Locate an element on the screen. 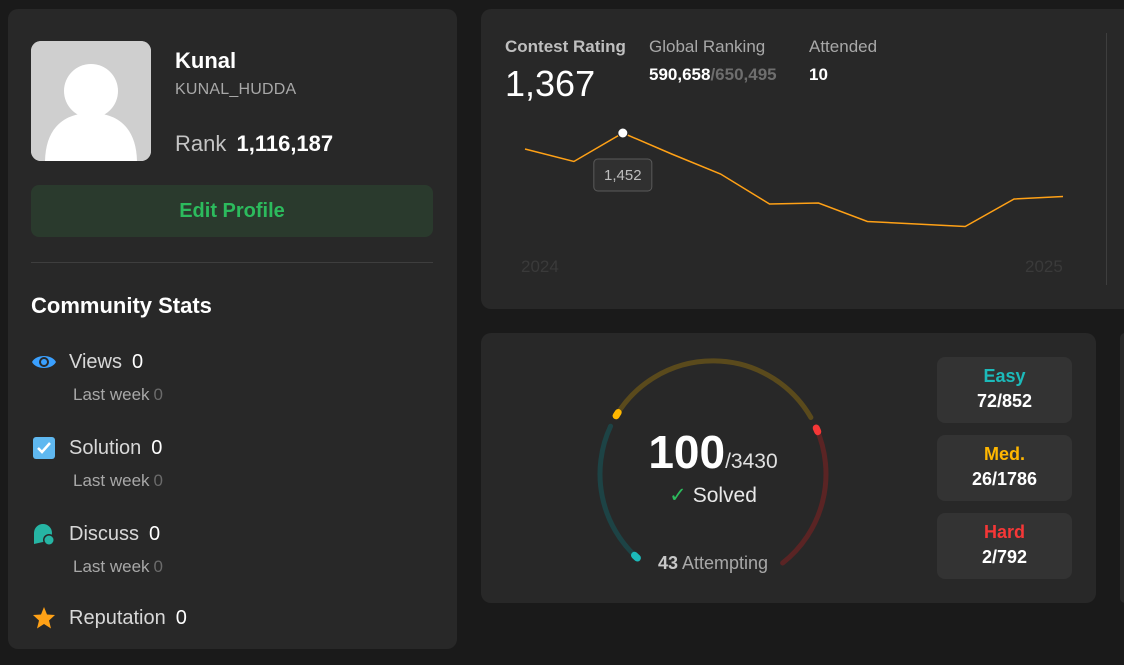 The height and width of the screenshot is (665, 1124). tooltip-box is located at coordinates (623, 175).